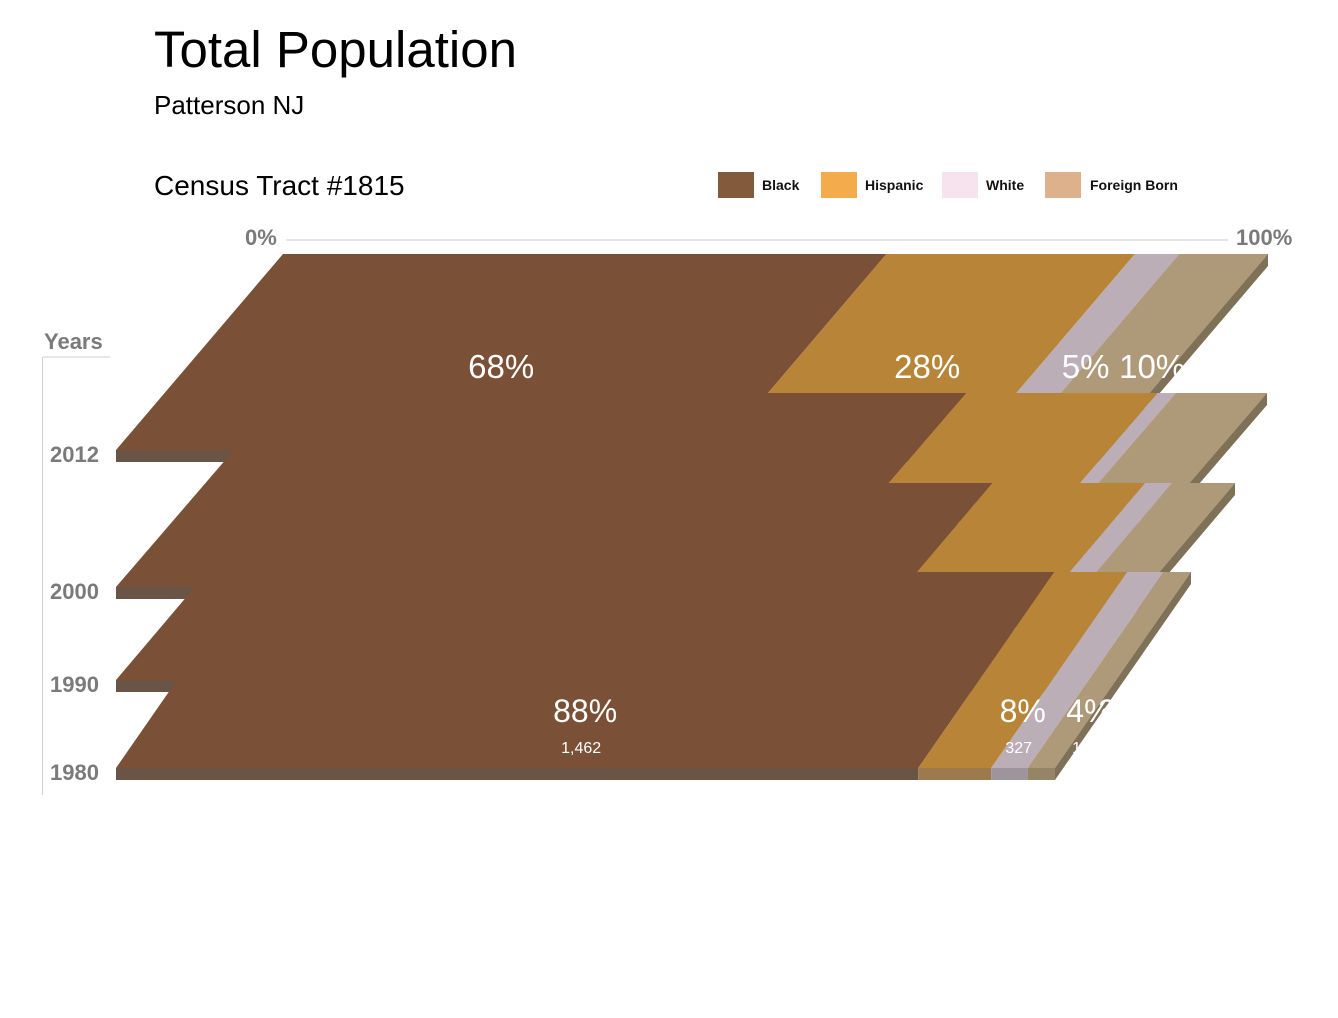 The width and height of the screenshot is (1338, 1018). Describe the element at coordinates (1121, 711) in the screenshot. I see `value-percent-foreign-born-1980: 3%` at that location.